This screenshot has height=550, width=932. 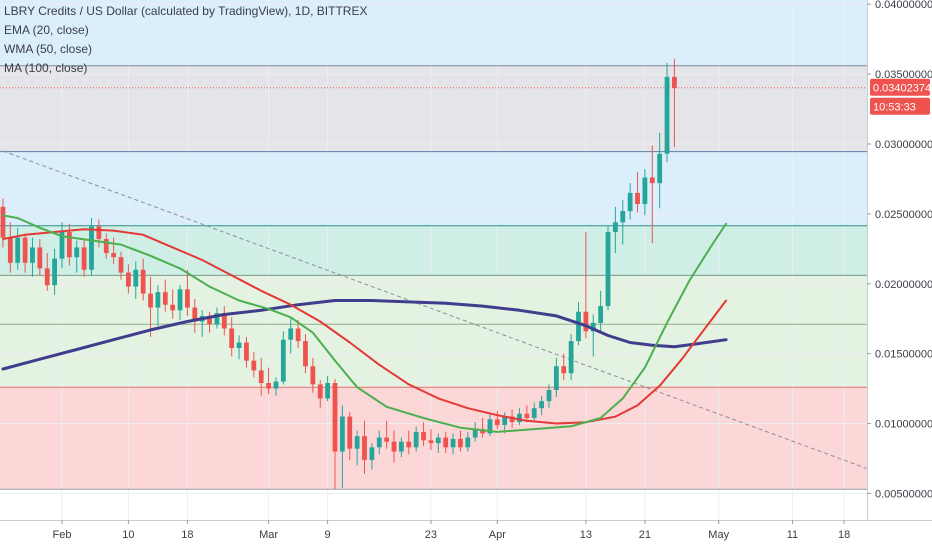 I want to click on time-axis, so click(x=466, y=535).